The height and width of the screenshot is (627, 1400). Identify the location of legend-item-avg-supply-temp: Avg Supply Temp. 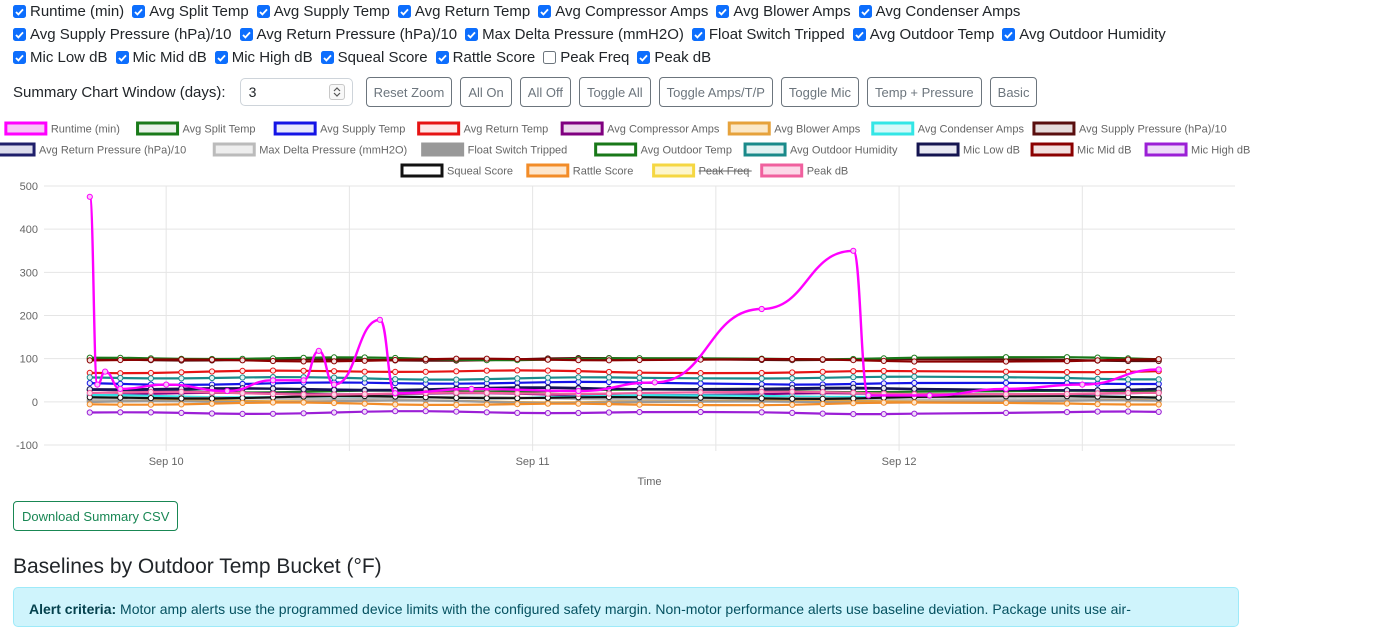
(339, 128).